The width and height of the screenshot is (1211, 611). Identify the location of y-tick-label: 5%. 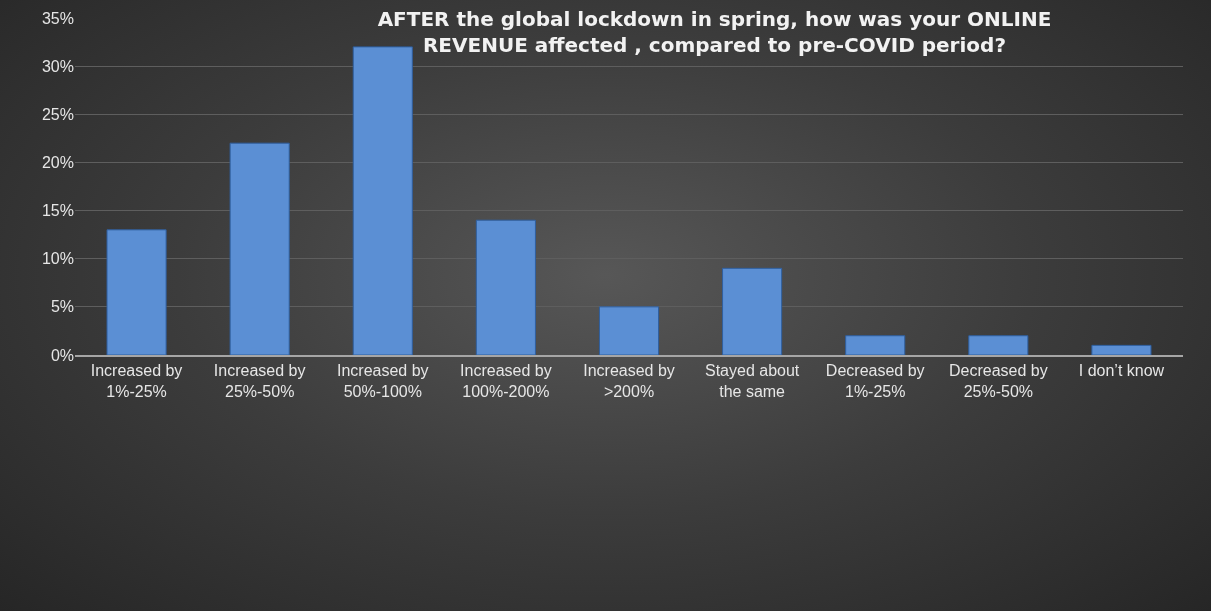
(62, 307).